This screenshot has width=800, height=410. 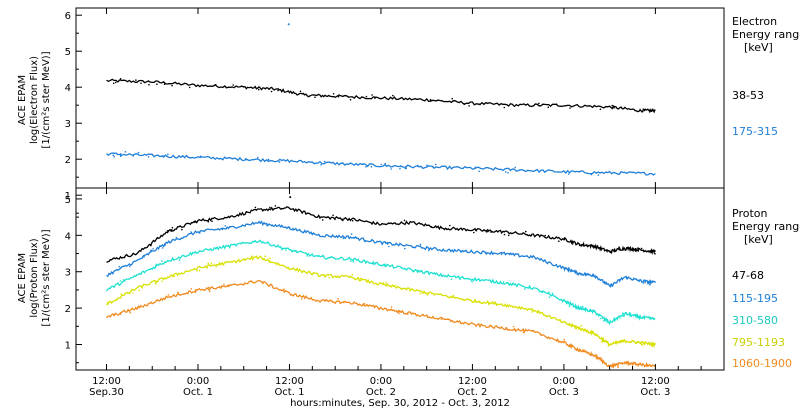 What do you see at coordinates (73, 112) in the screenshot?
I see `electron-y-axis: 1 2 3 4 5 6` at bounding box center [73, 112].